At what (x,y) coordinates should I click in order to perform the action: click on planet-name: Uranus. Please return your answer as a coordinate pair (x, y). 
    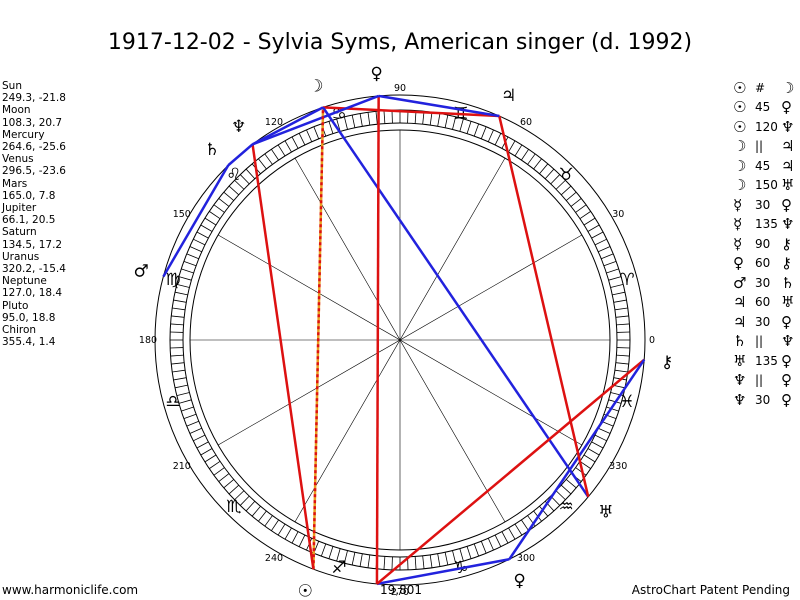
    Looking at the image, I should click on (21, 256).